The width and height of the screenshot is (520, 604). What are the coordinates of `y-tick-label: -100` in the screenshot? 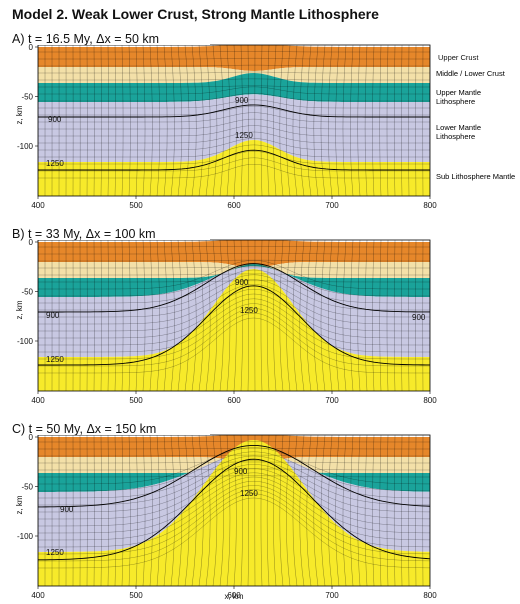 It's located at (25, 146).